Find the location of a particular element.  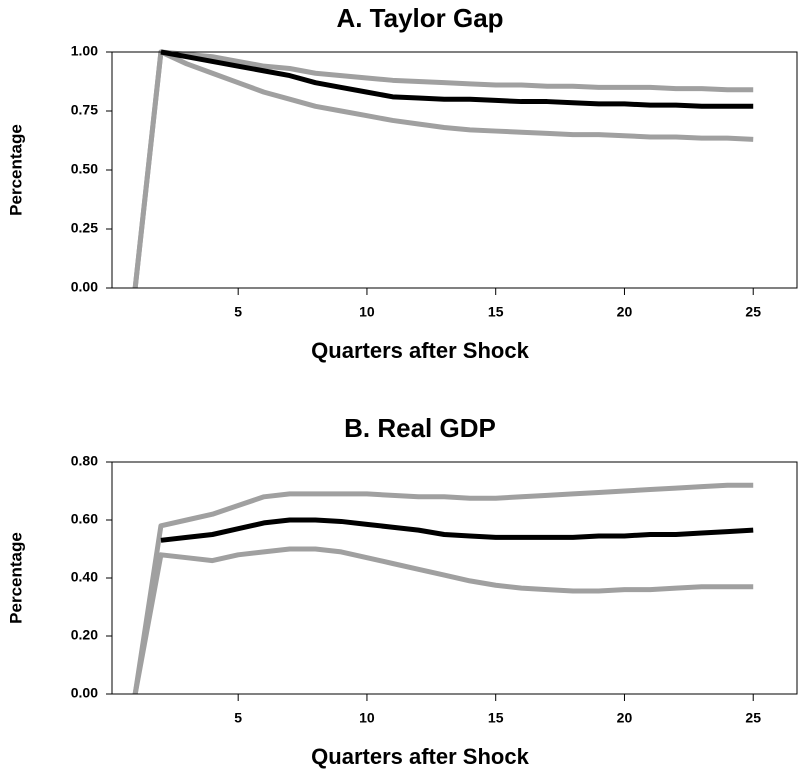

y-tick-label: 0.80 is located at coordinates (84, 461).